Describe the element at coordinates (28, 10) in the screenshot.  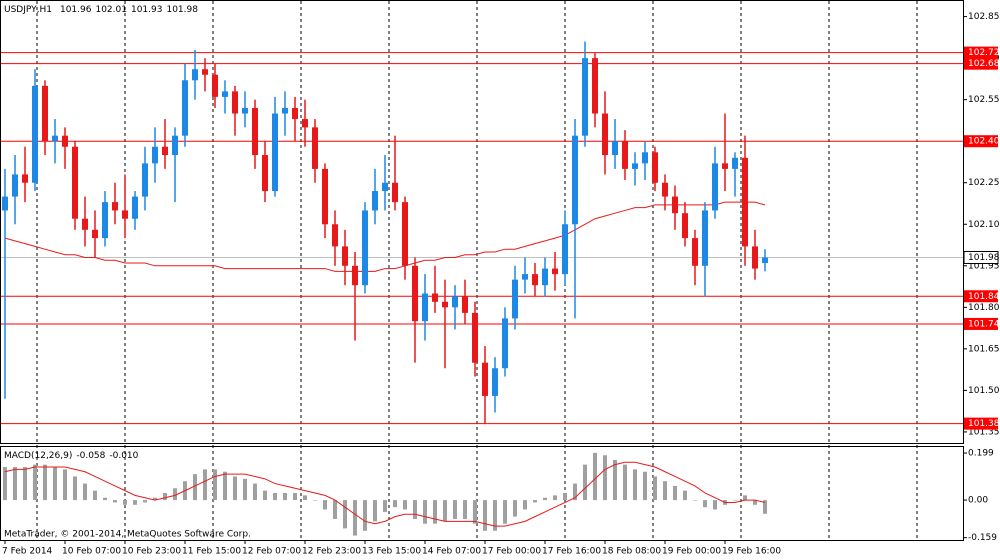
I see `symbol: USDJPY,H1` at that location.